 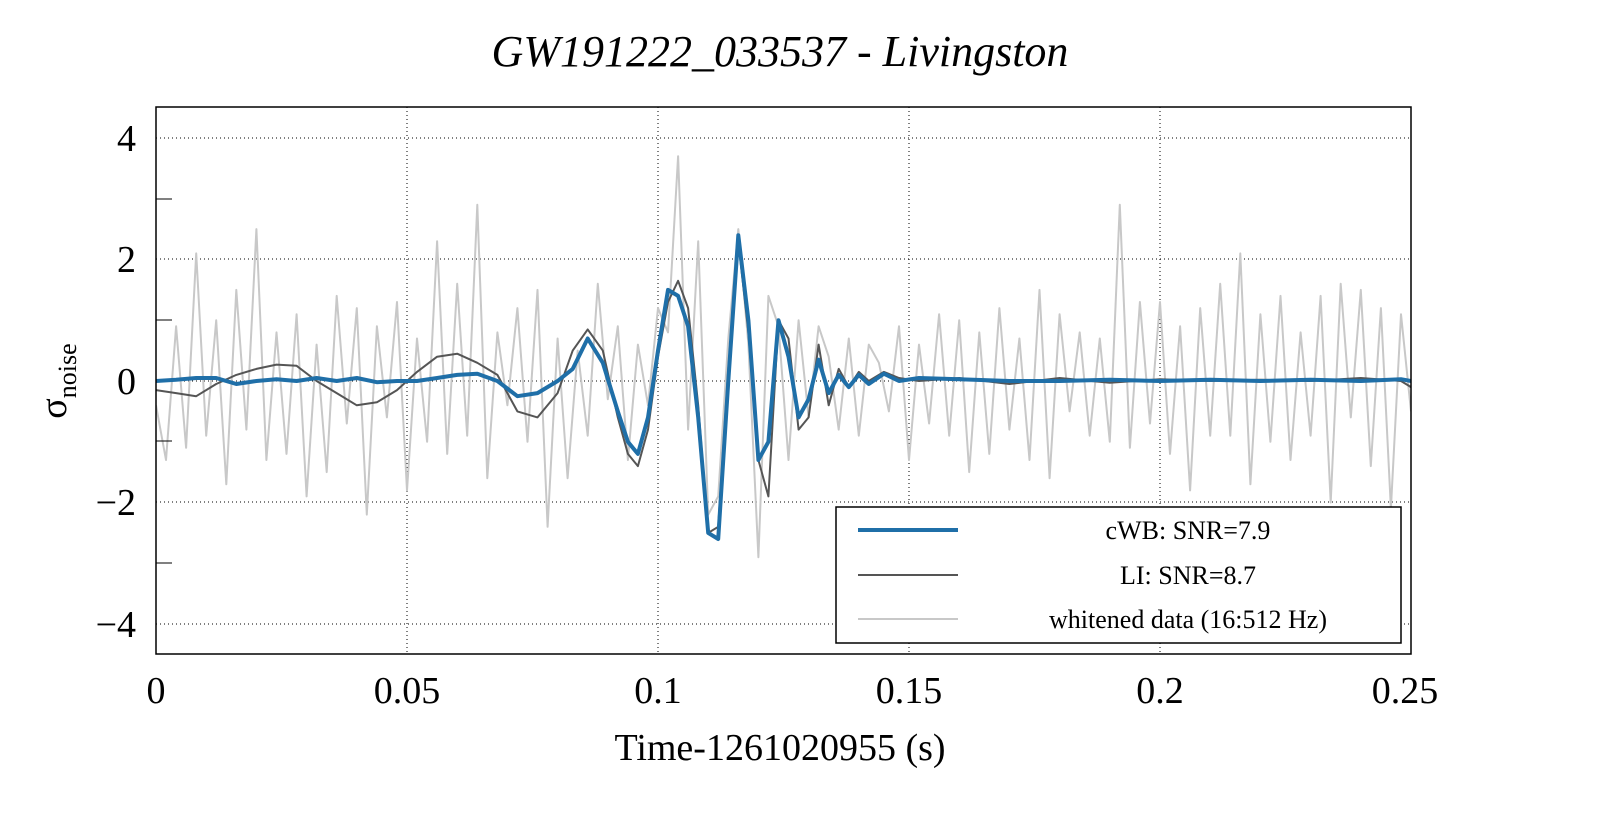 What do you see at coordinates (126, 260) in the screenshot?
I see `y-tick-label: 2` at bounding box center [126, 260].